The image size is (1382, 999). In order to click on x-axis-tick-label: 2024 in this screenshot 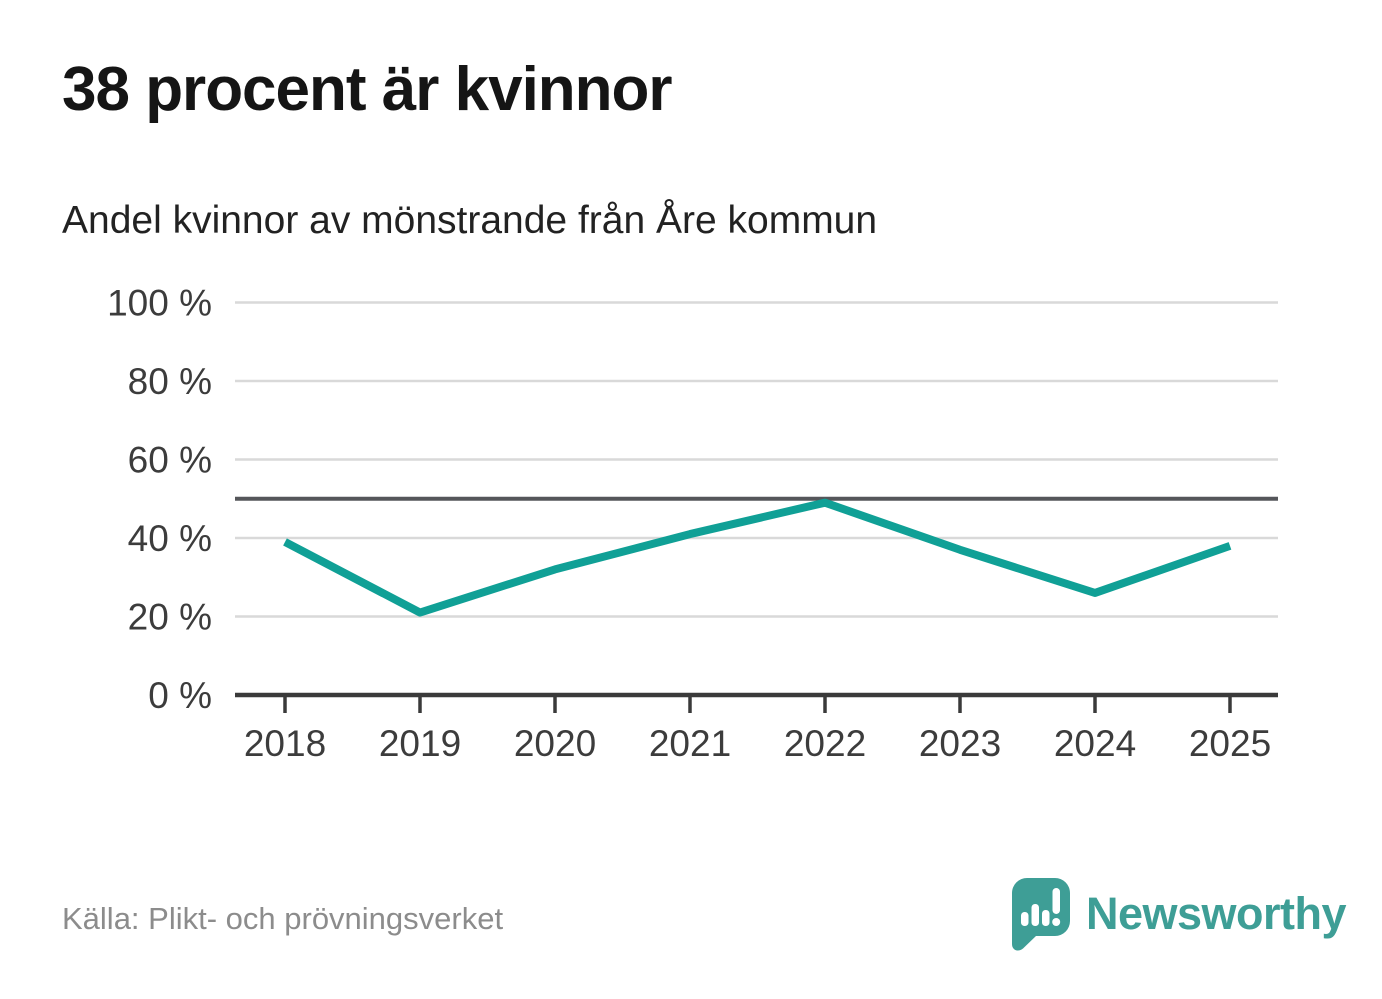, I will do `click(1095, 743)`.